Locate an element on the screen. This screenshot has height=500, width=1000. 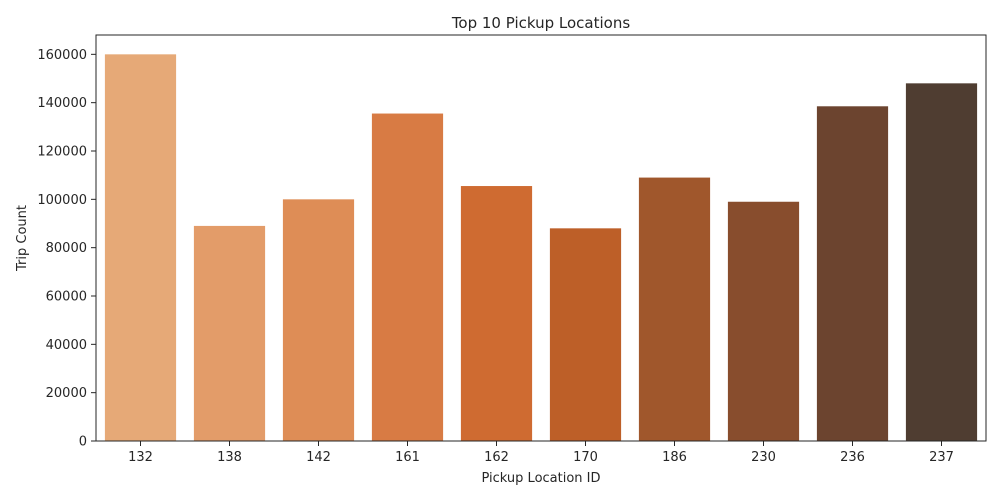
x-axis: 132 138 142 161 162 170 186 230 236 237 is located at coordinates (541, 453).